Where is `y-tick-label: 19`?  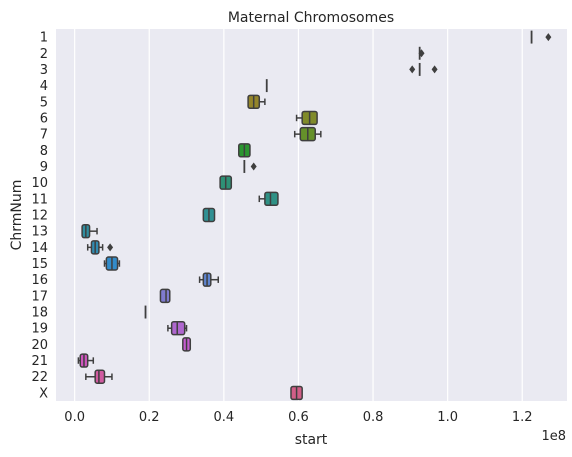 y-tick-label: 19 is located at coordinates (39, 329).